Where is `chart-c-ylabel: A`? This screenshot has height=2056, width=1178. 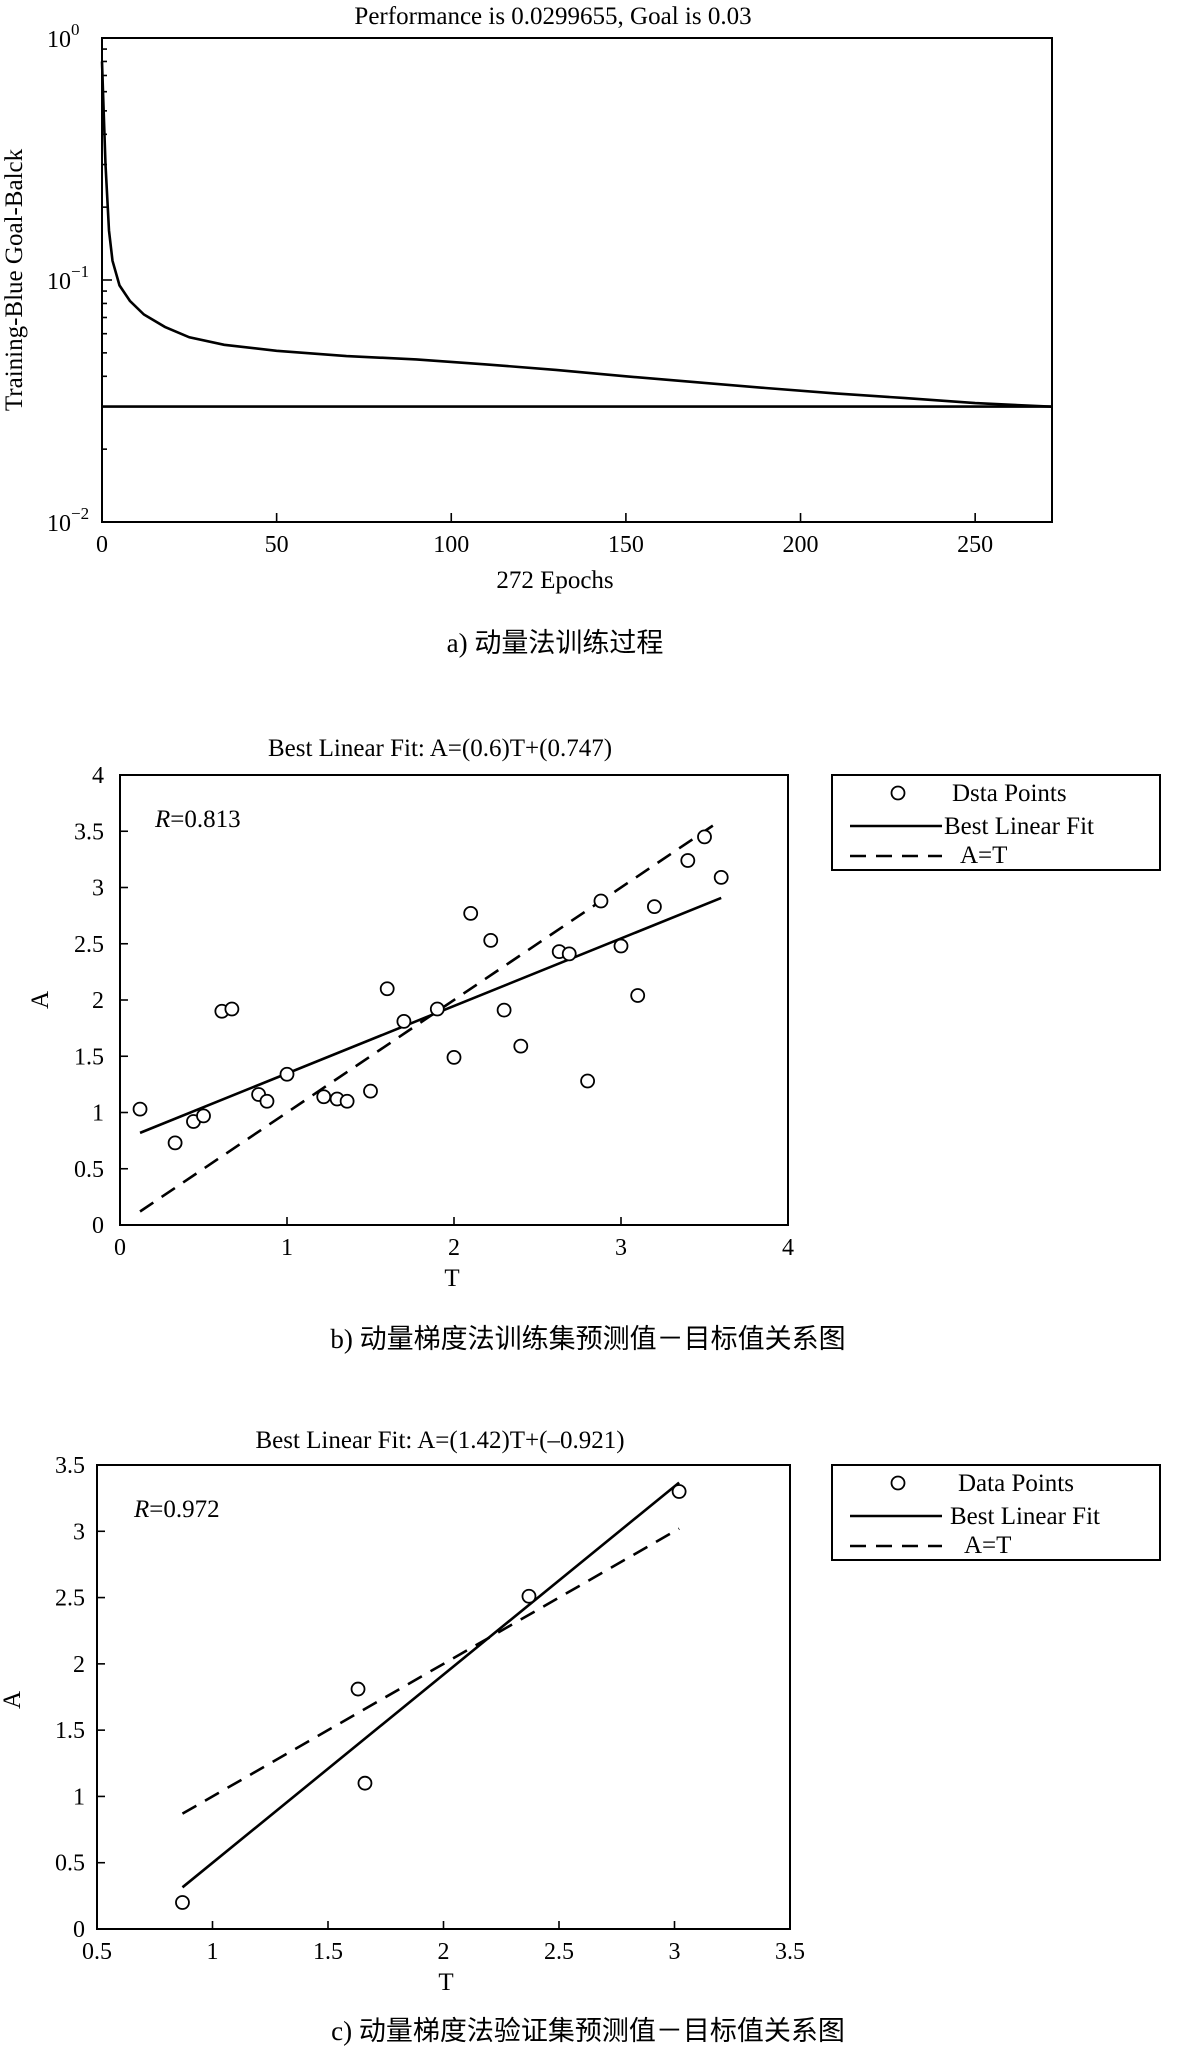
chart-c-ylabel: A is located at coordinates (13, 1700).